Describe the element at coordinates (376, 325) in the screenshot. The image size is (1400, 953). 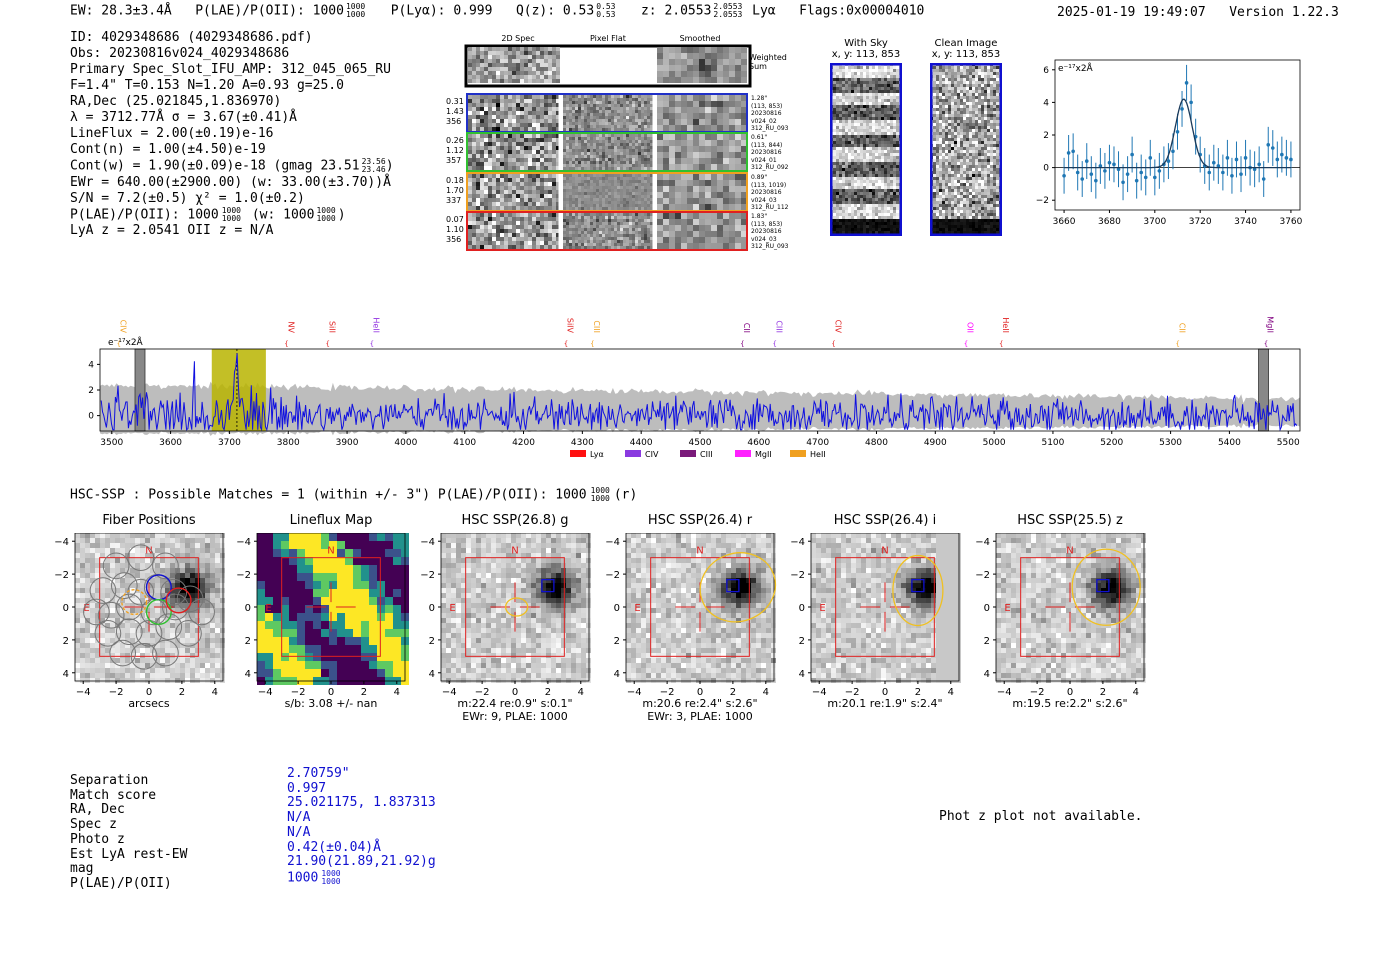
I see `spectral-line-label: HeII` at that location.